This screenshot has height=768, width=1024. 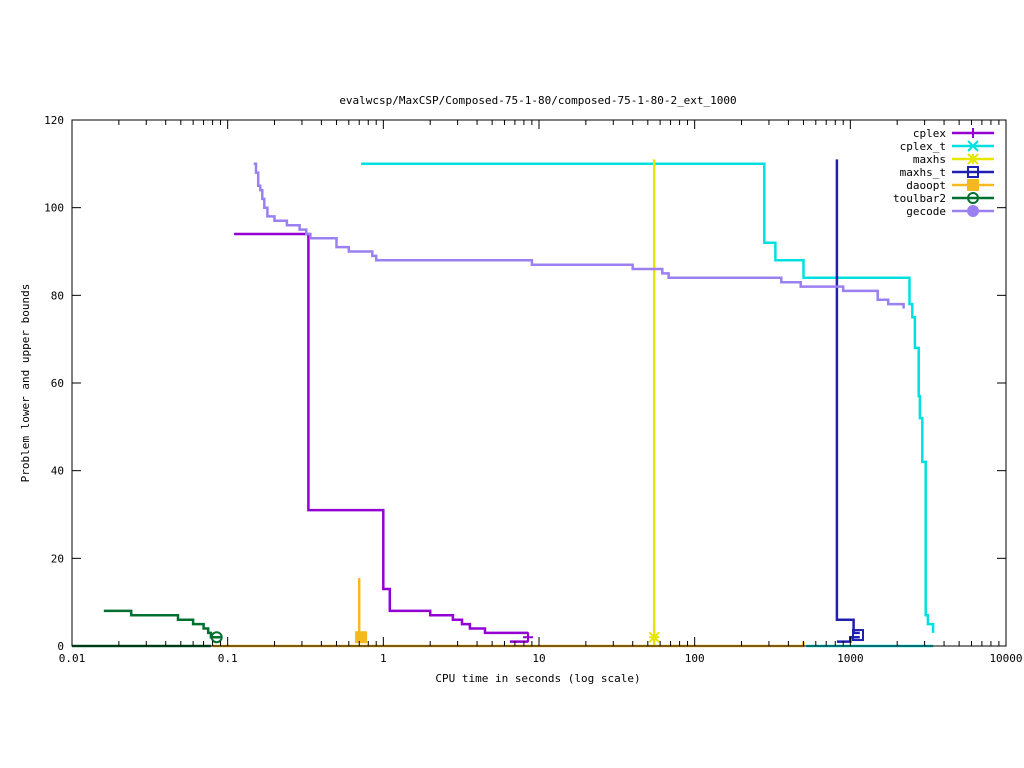 I want to click on series-maxhs-t, so click(x=849, y=401).